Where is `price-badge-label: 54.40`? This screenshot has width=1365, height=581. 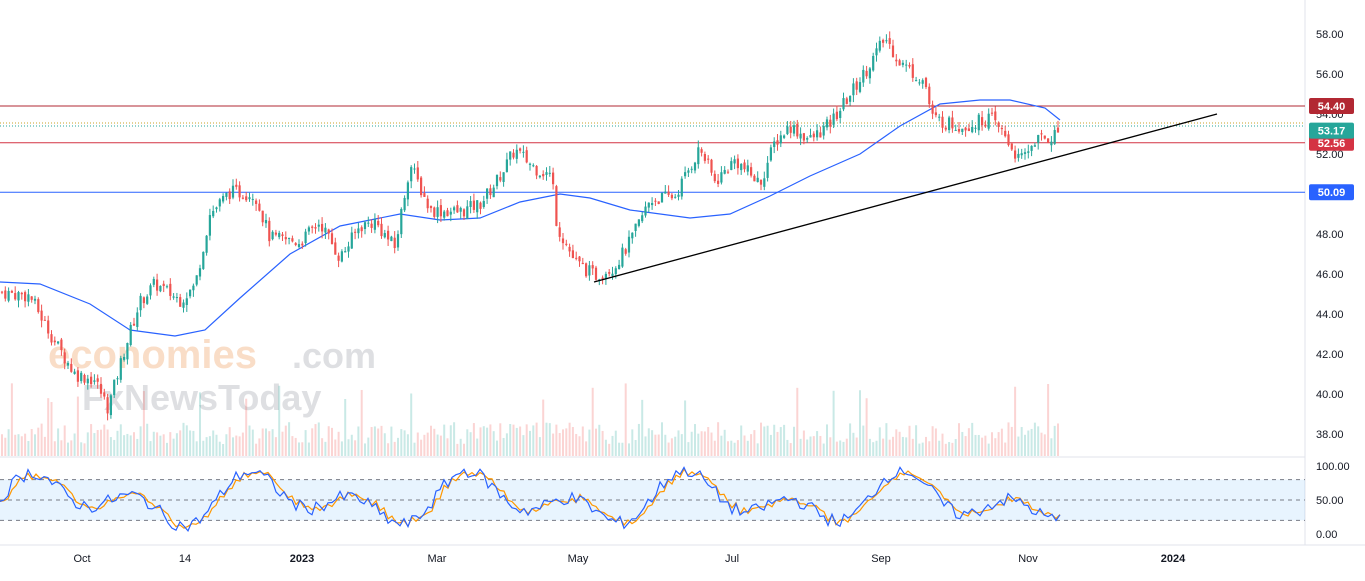 price-badge-label: 54.40 is located at coordinates (1332, 107).